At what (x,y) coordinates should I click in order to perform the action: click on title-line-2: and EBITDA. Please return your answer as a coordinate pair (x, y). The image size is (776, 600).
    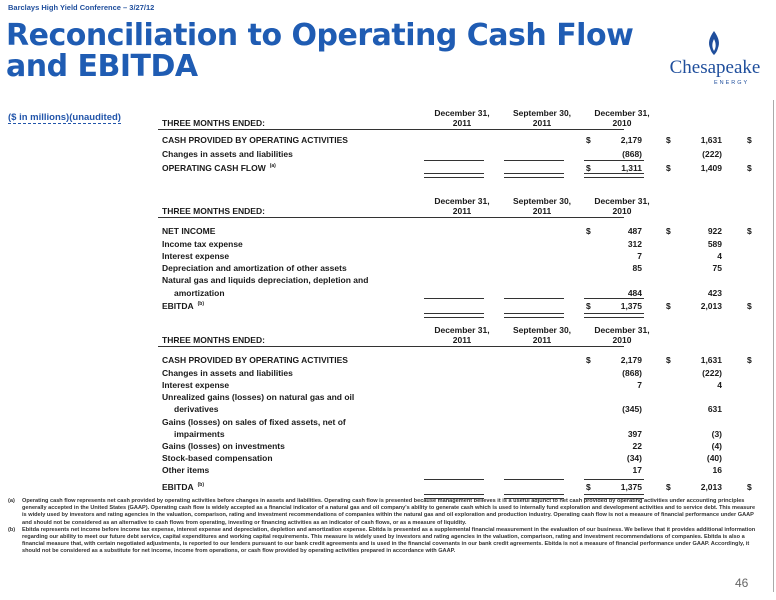
    Looking at the image, I should click on (102, 66).